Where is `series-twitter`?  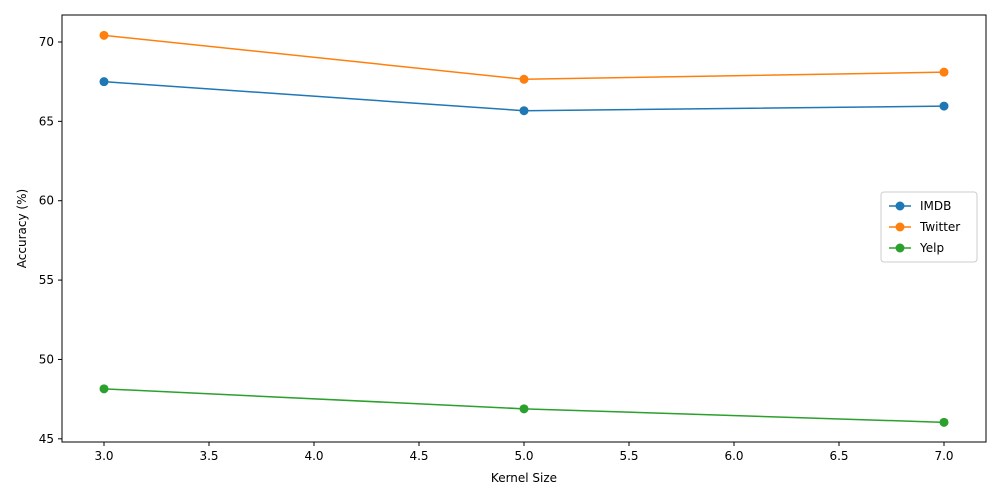 series-twitter is located at coordinates (524, 57).